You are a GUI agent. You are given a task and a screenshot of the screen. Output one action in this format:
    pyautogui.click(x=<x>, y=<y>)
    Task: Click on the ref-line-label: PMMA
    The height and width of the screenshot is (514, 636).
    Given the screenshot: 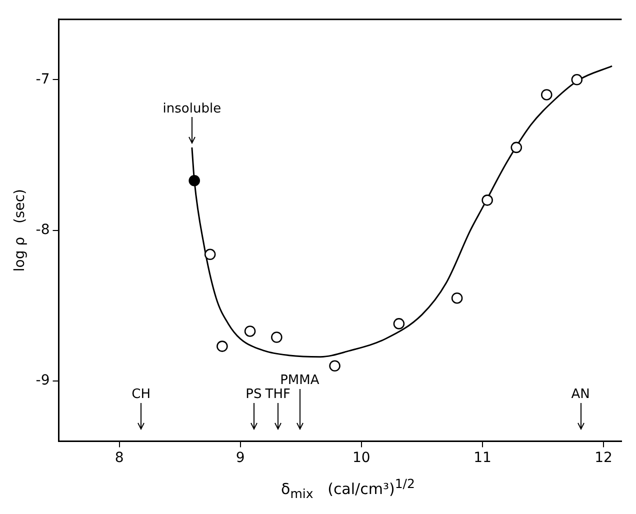 What is the action you would take?
    pyautogui.click(x=300, y=380)
    